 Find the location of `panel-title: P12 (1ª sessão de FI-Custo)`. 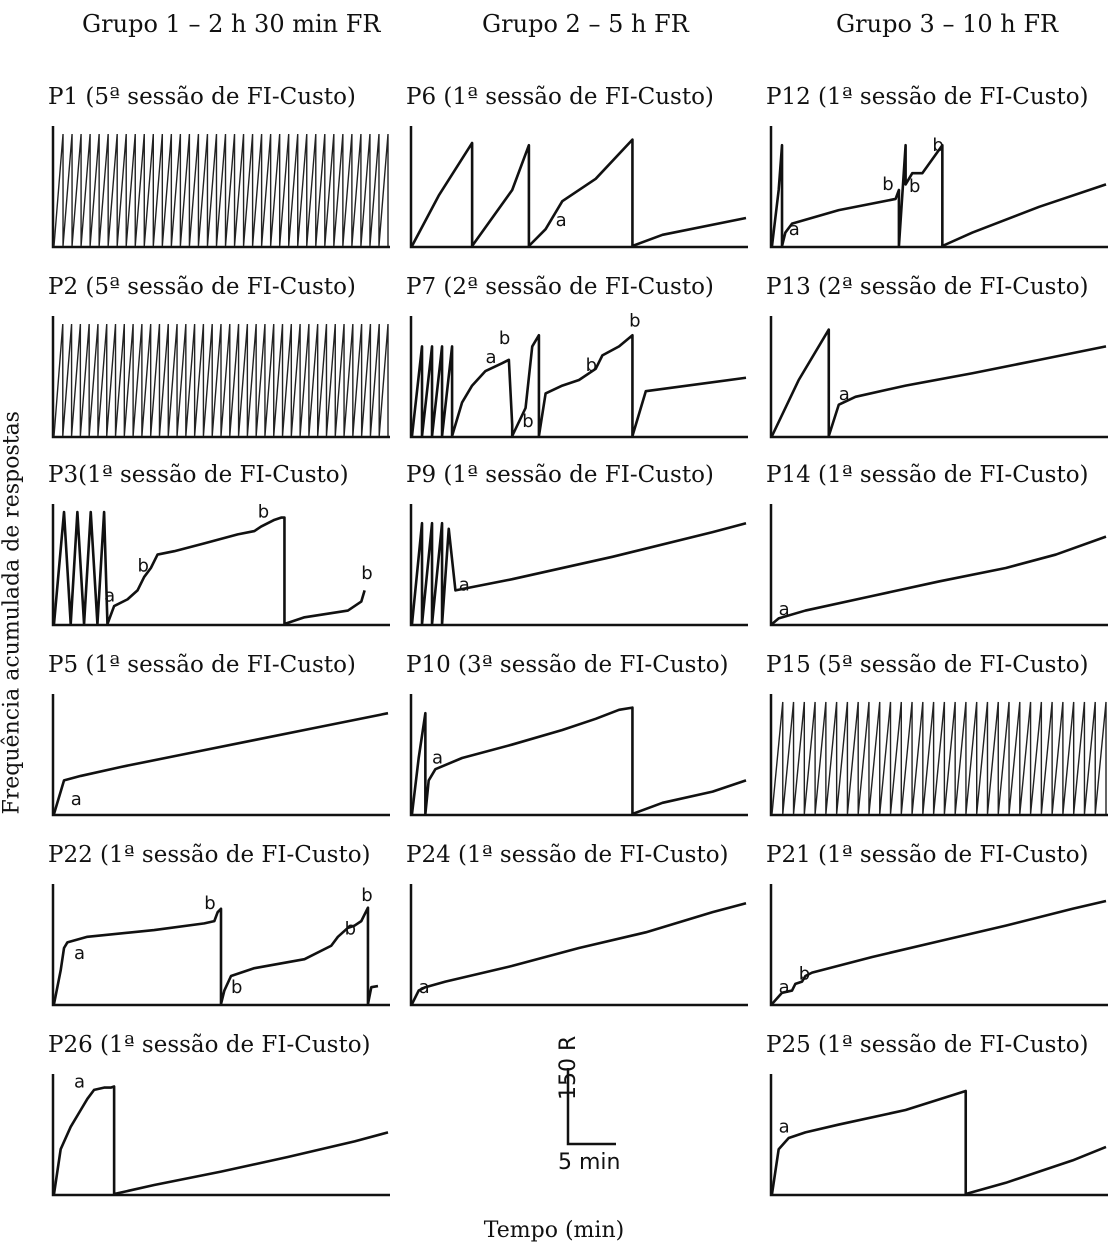

panel-title: P12 (1ª sessão de FI-Custo) is located at coordinates (927, 97).